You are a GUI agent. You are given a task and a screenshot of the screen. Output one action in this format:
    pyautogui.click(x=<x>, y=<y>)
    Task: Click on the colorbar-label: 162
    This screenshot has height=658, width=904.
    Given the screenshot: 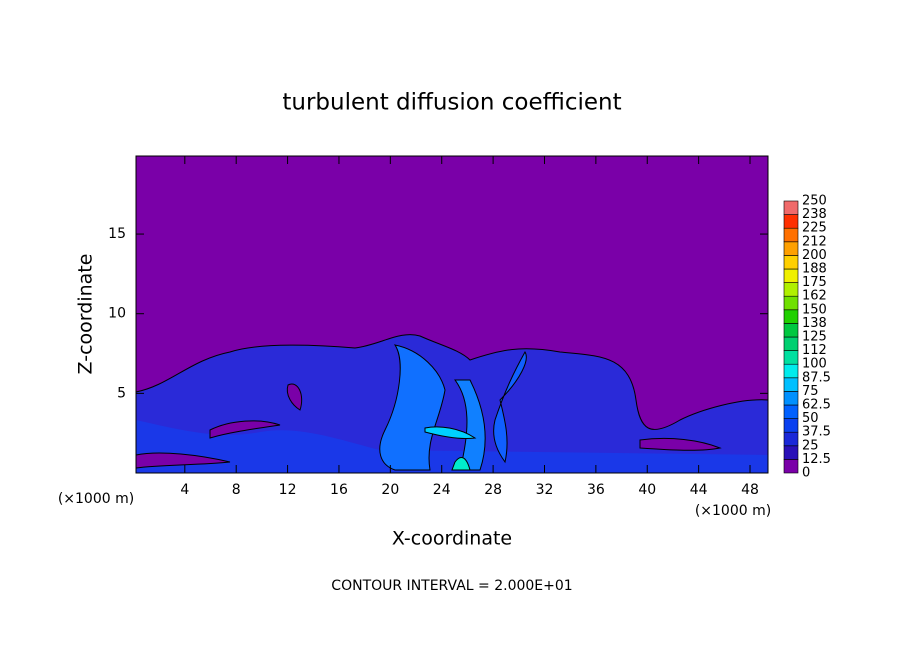 What is the action you would take?
    pyautogui.click(x=814, y=296)
    